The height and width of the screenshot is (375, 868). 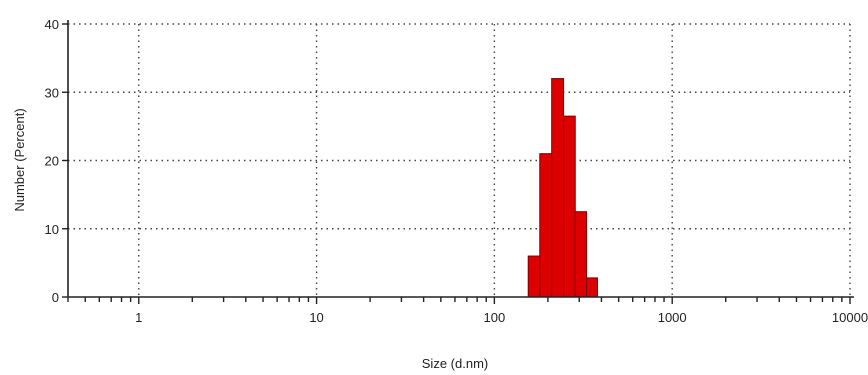 What do you see at coordinates (850, 317) in the screenshot?
I see `x-tick-label: 10000` at bounding box center [850, 317].